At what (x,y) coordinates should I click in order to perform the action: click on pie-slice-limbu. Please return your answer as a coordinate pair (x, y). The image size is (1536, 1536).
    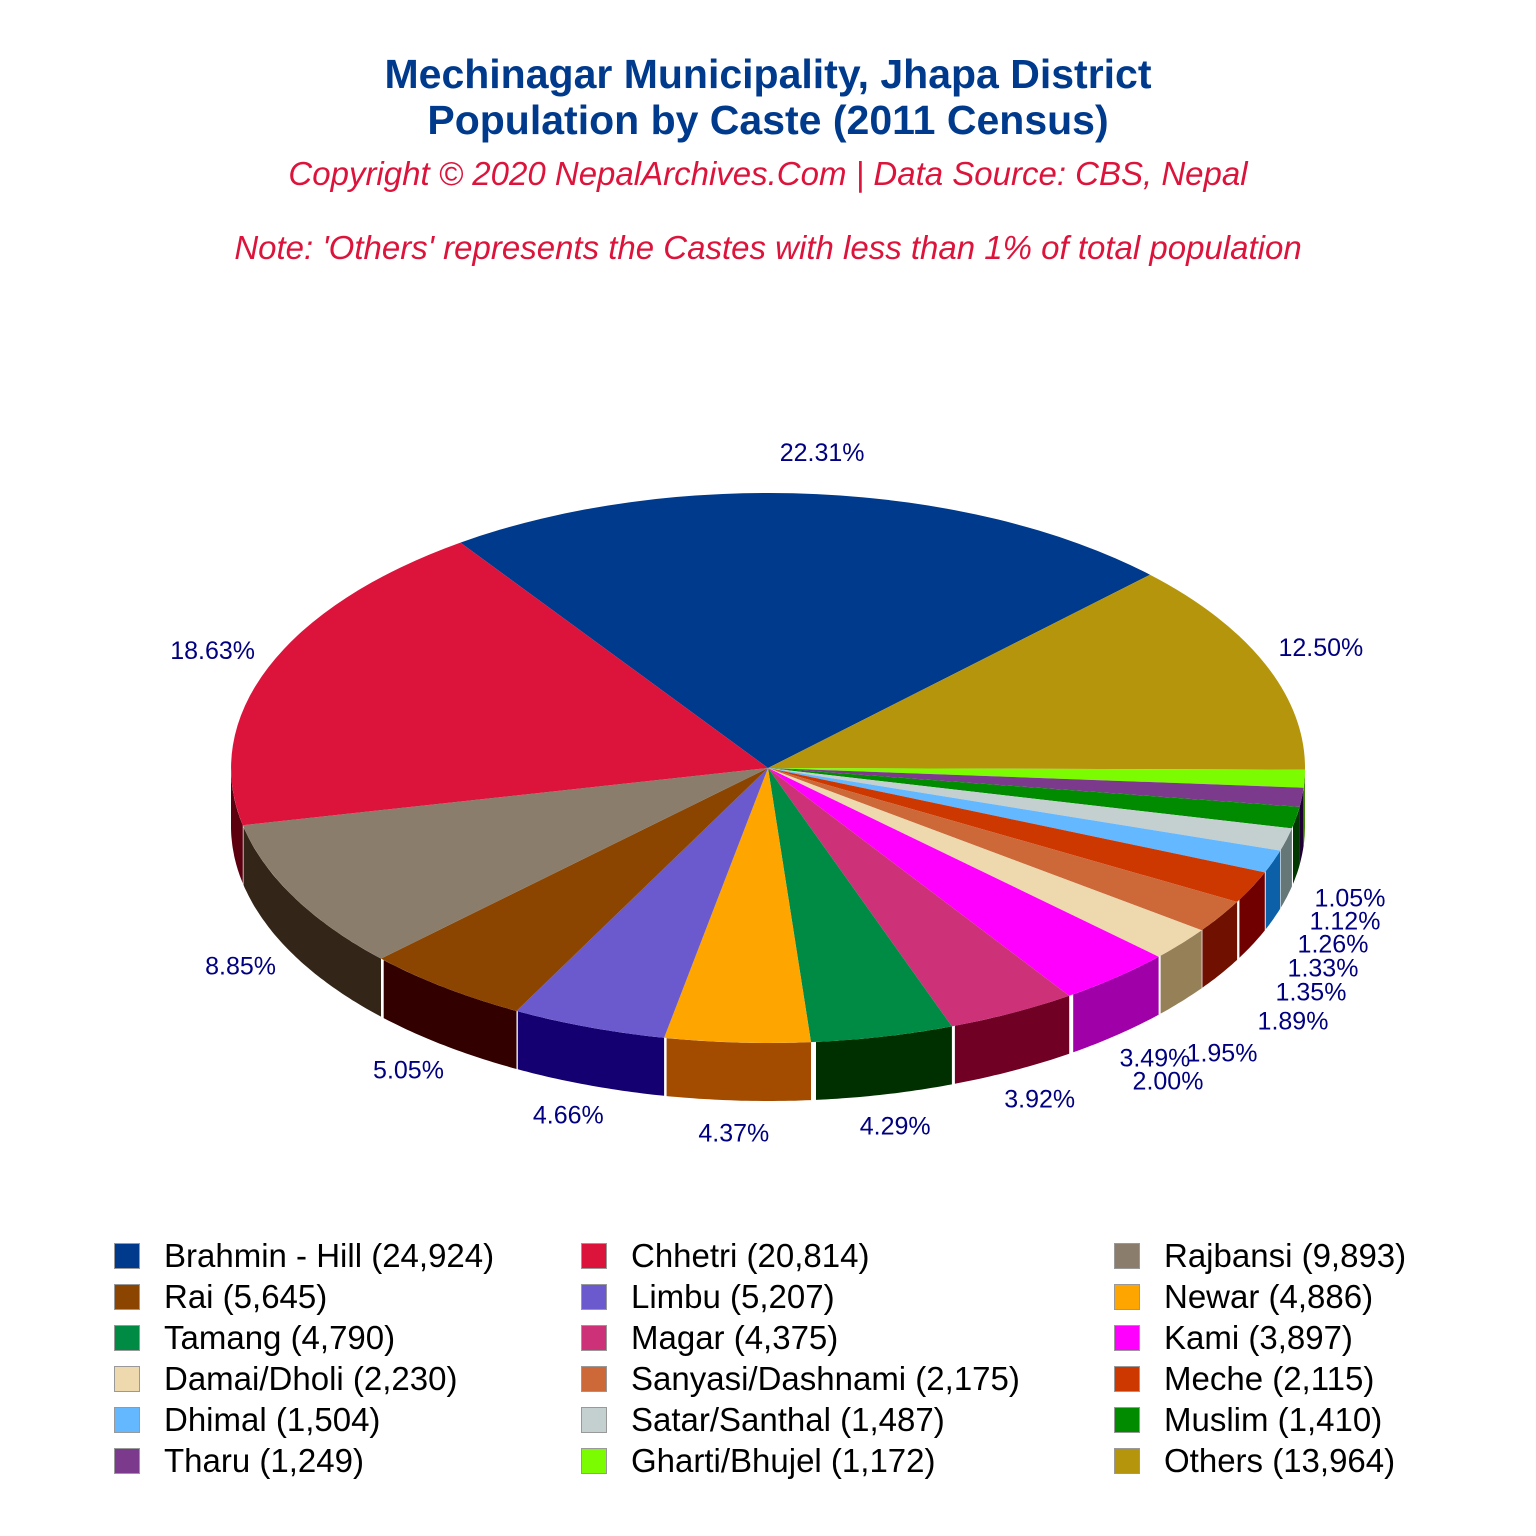
    Looking at the image, I should click on (642, 903).